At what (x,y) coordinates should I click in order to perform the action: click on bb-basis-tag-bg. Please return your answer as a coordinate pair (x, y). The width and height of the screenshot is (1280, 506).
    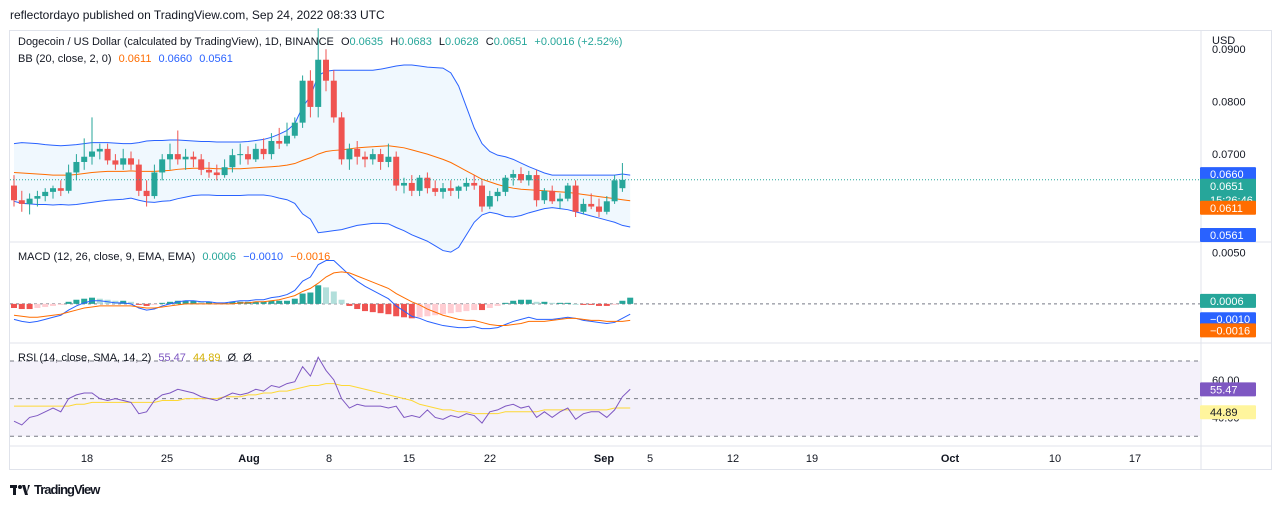
    Looking at the image, I should click on (1228, 207).